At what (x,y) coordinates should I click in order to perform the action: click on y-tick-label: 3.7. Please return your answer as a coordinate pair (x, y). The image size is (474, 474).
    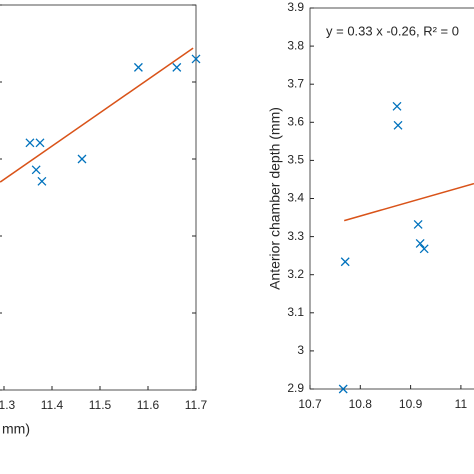
    Looking at the image, I should click on (295, 83).